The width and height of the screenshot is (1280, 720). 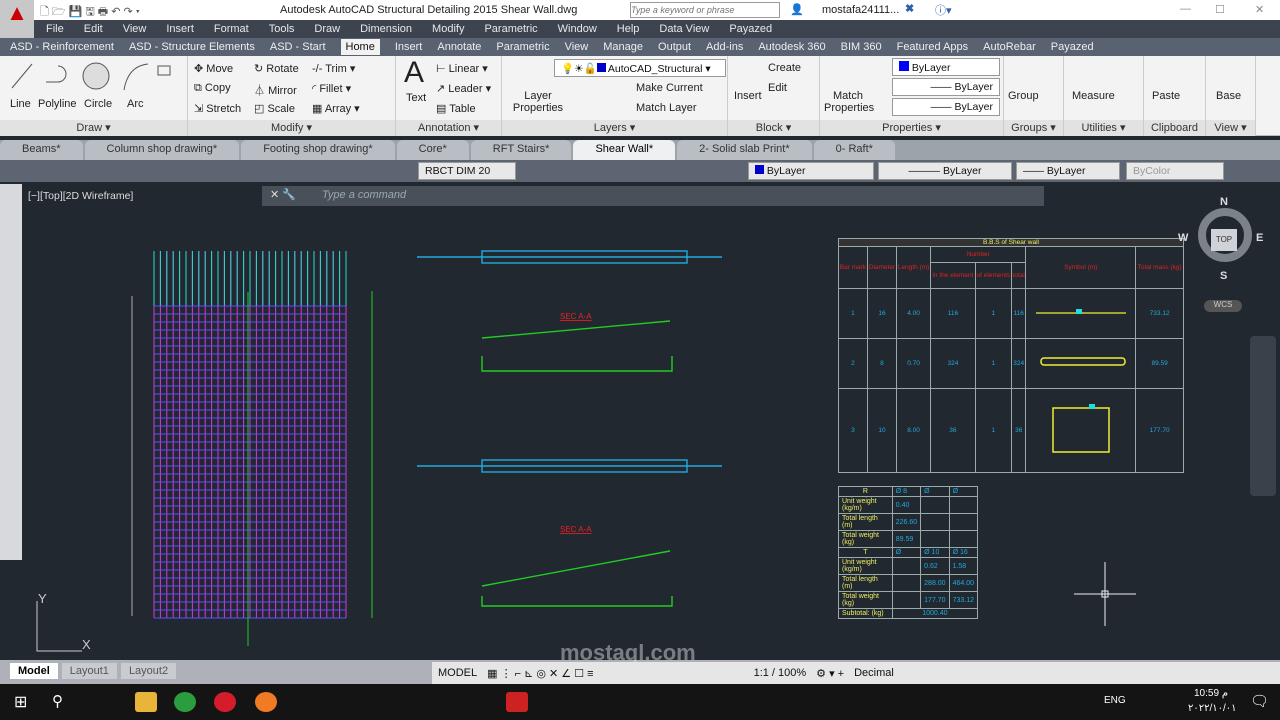 I want to click on layer-properties-button: Layer Properties, so click(x=538, y=102).